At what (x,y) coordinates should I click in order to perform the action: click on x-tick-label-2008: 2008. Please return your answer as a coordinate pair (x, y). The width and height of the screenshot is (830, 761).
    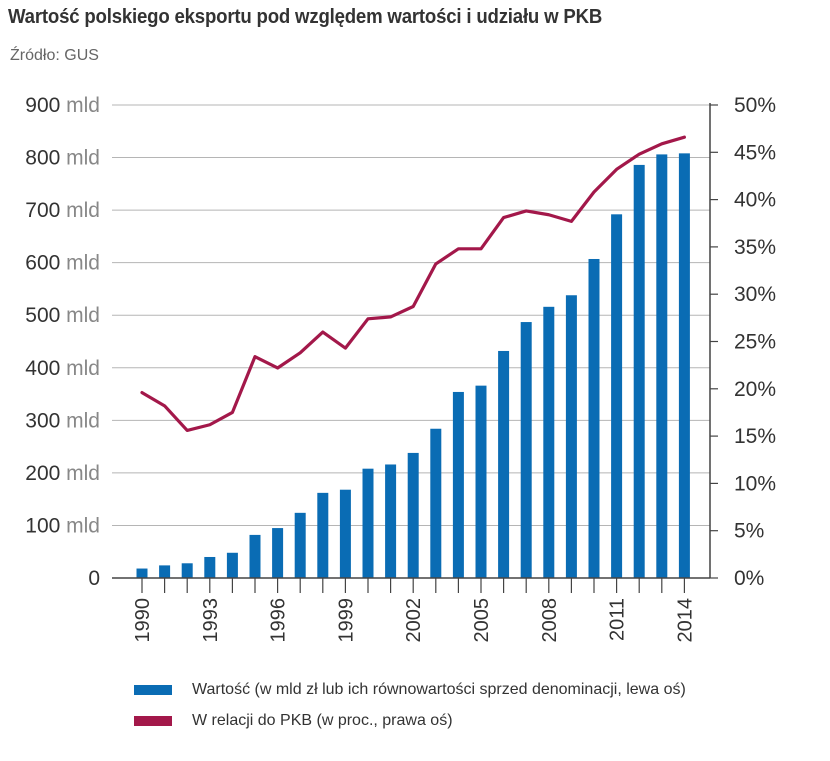
    Looking at the image, I should click on (550, 620).